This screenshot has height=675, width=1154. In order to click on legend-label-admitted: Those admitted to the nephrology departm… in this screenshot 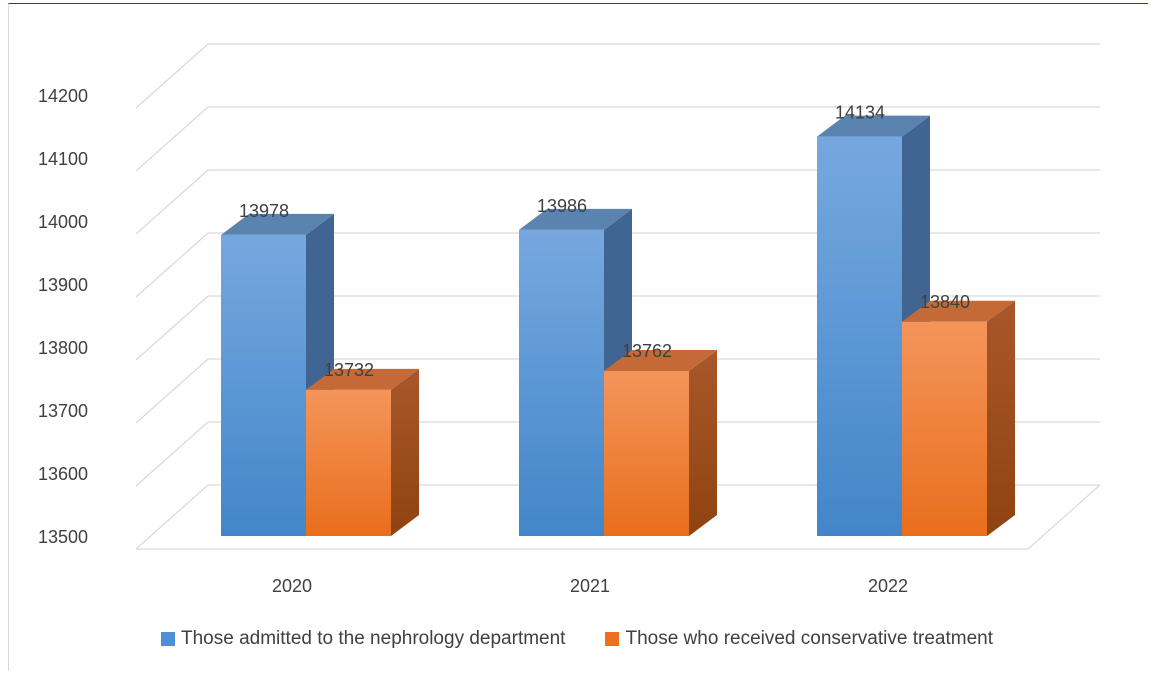, I will do `click(373, 638)`.